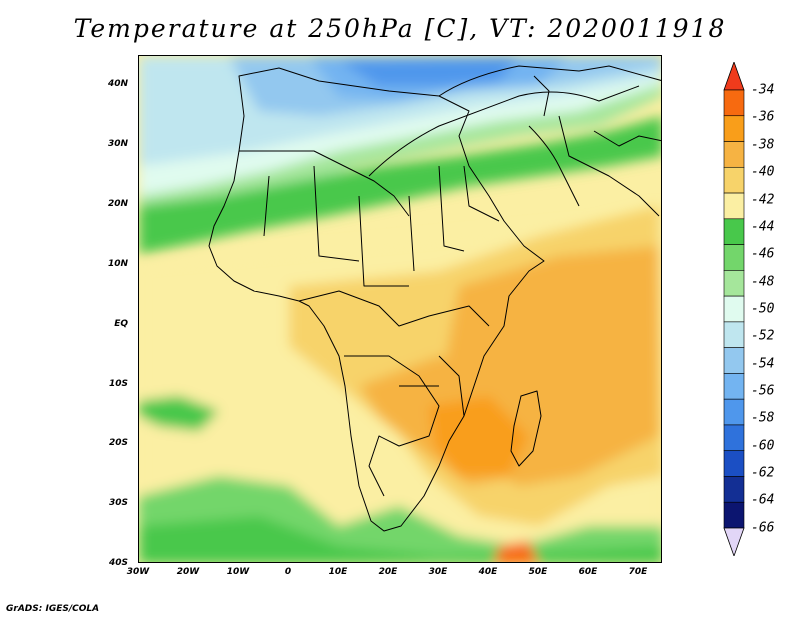 This screenshot has height=618, width=800. What do you see at coordinates (763, 200) in the screenshot?
I see `colorbar-label: -42` at bounding box center [763, 200].